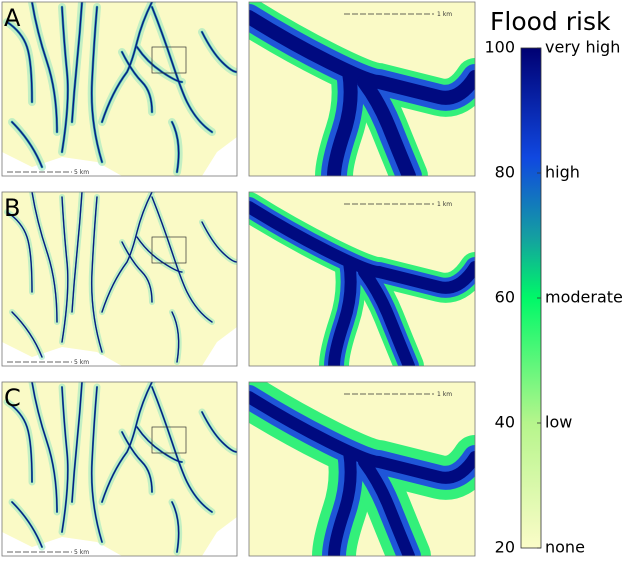 This screenshot has width=640, height=561. I want to click on colorbar-category-label: very high, so click(582, 47).